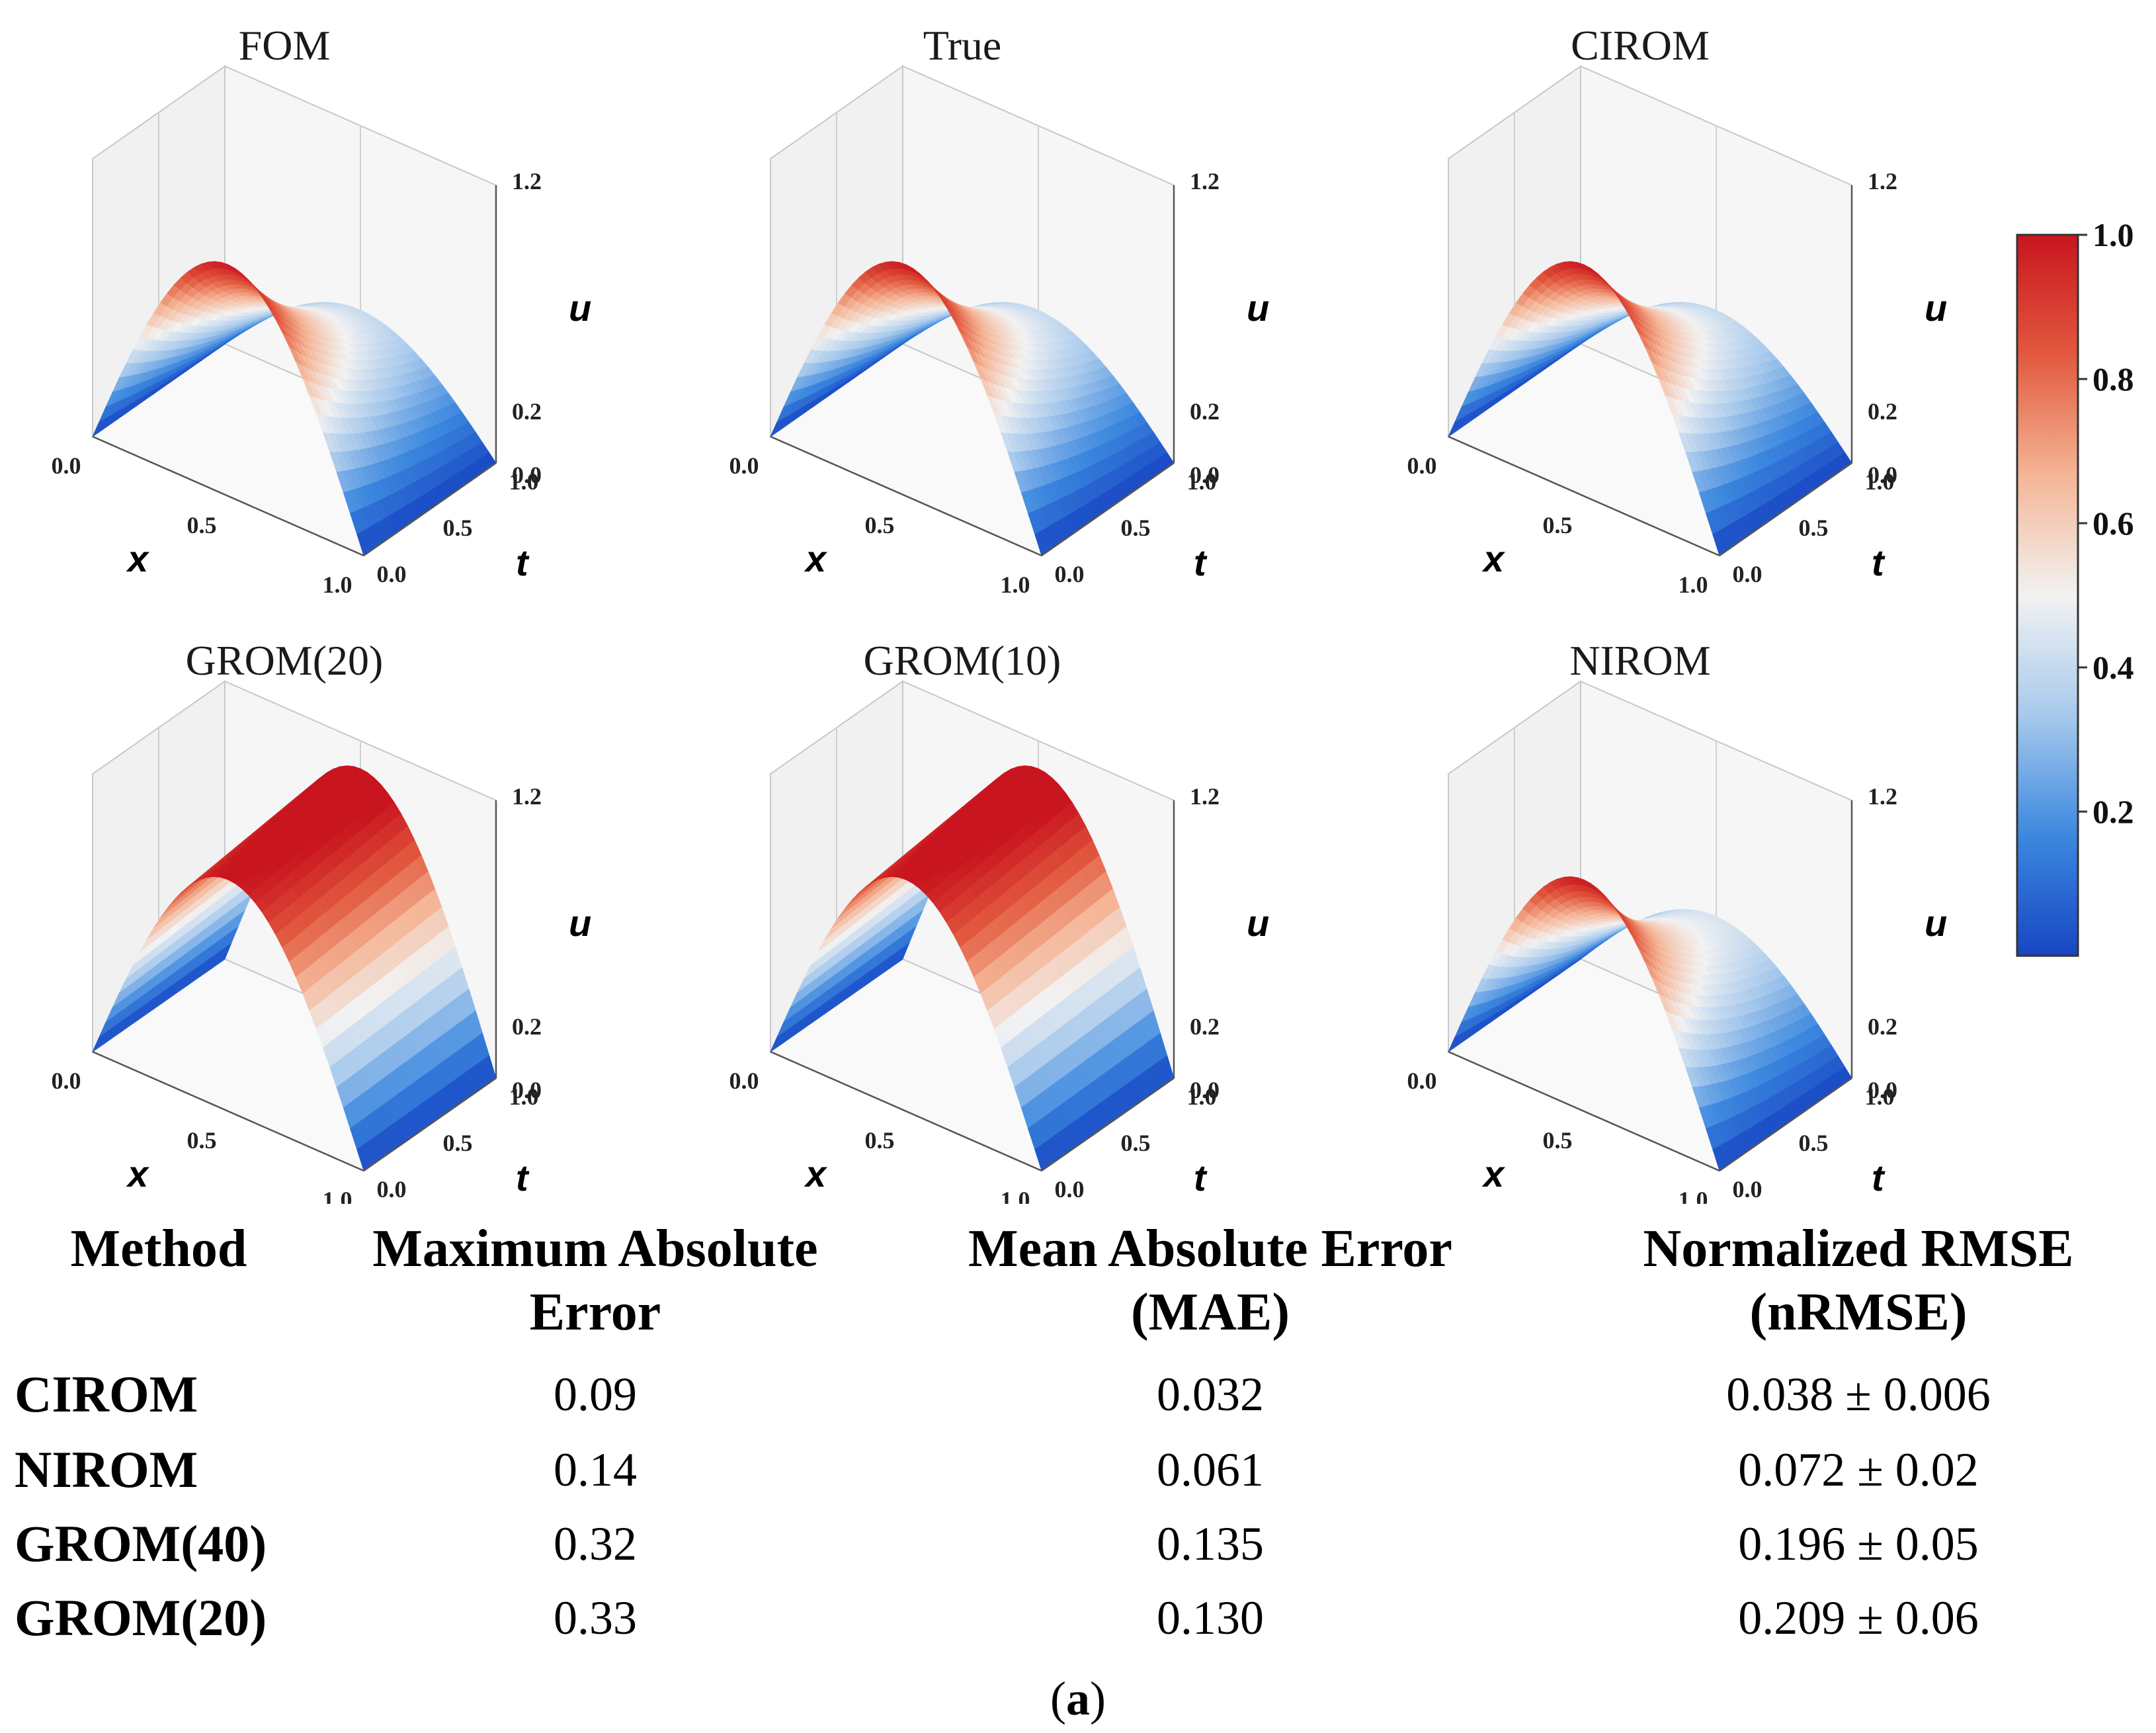 The width and height of the screenshot is (2156, 1733). Describe the element at coordinates (285, 660) in the screenshot. I see `panel-title: GROM(20)` at that location.